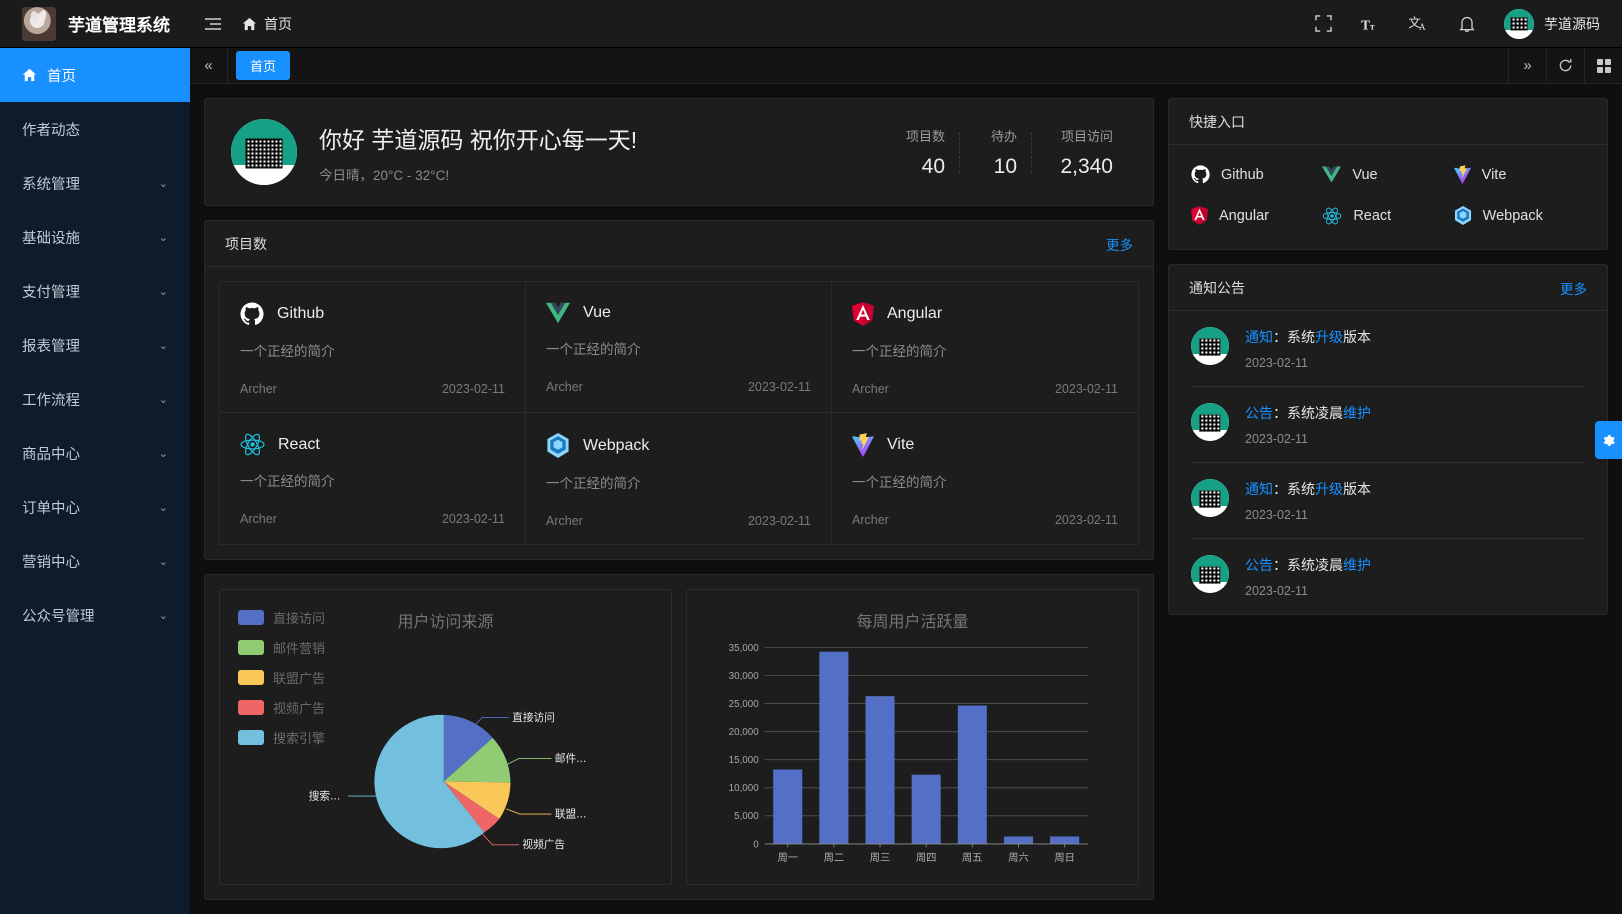  I want to click on sidebar-item-workflow: 工作流程 ⌄, so click(95, 399).